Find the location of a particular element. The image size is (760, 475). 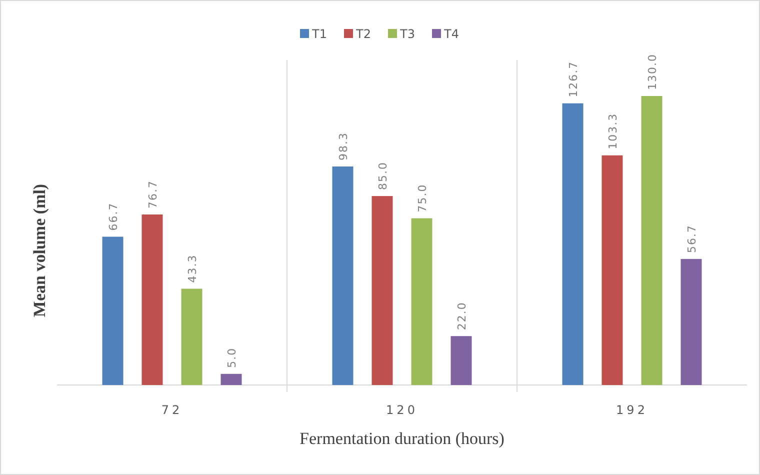

legend-label: T1 is located at coordinates (319, 34).